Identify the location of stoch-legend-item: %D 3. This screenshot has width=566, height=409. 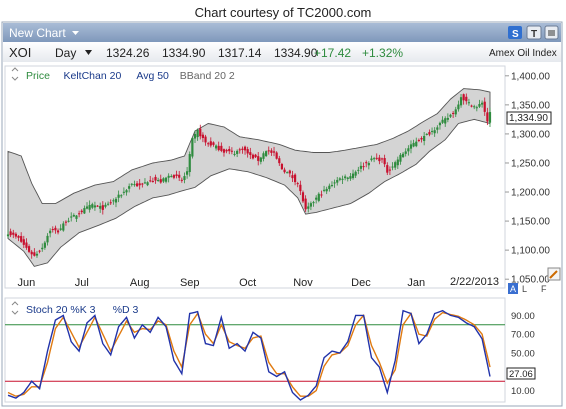
(126, 310).